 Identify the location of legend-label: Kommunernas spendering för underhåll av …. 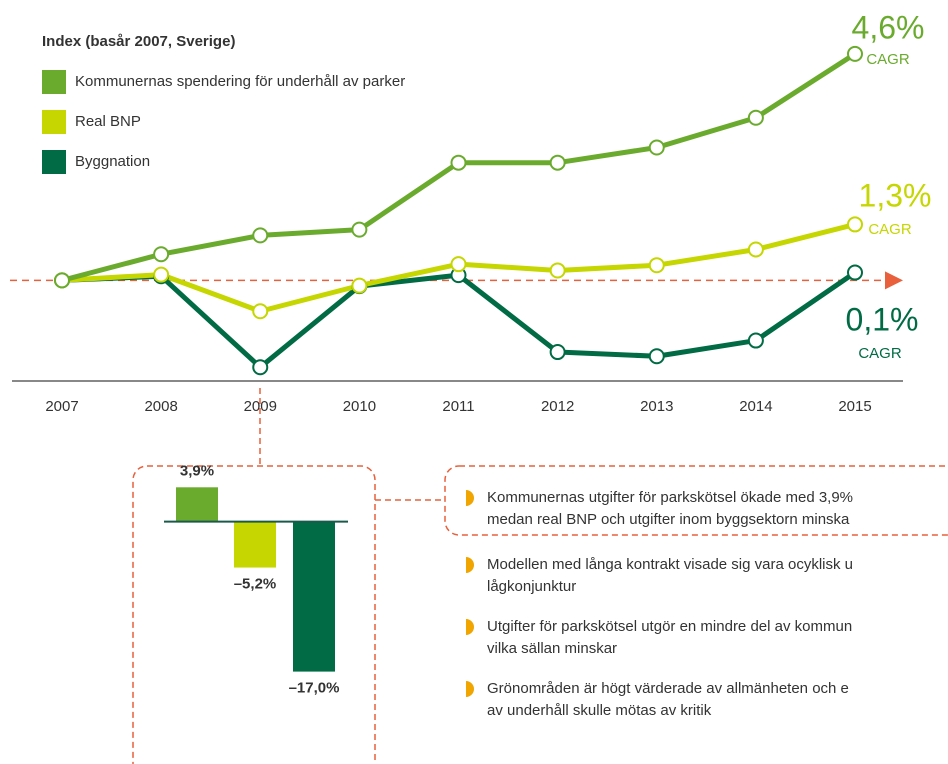
(240, 81).